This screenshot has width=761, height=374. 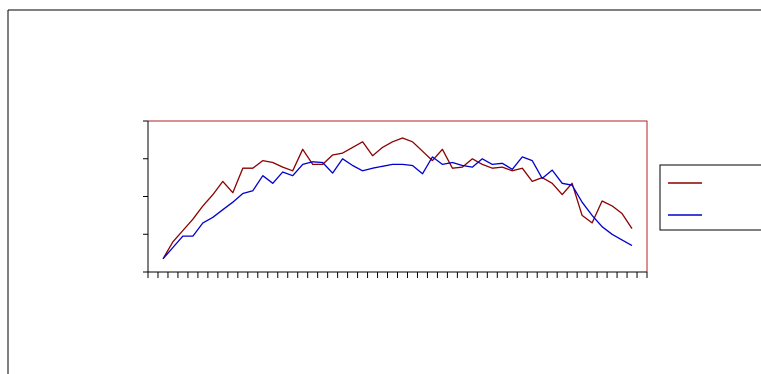 I want to click on legend, so click(x=710, y=197).